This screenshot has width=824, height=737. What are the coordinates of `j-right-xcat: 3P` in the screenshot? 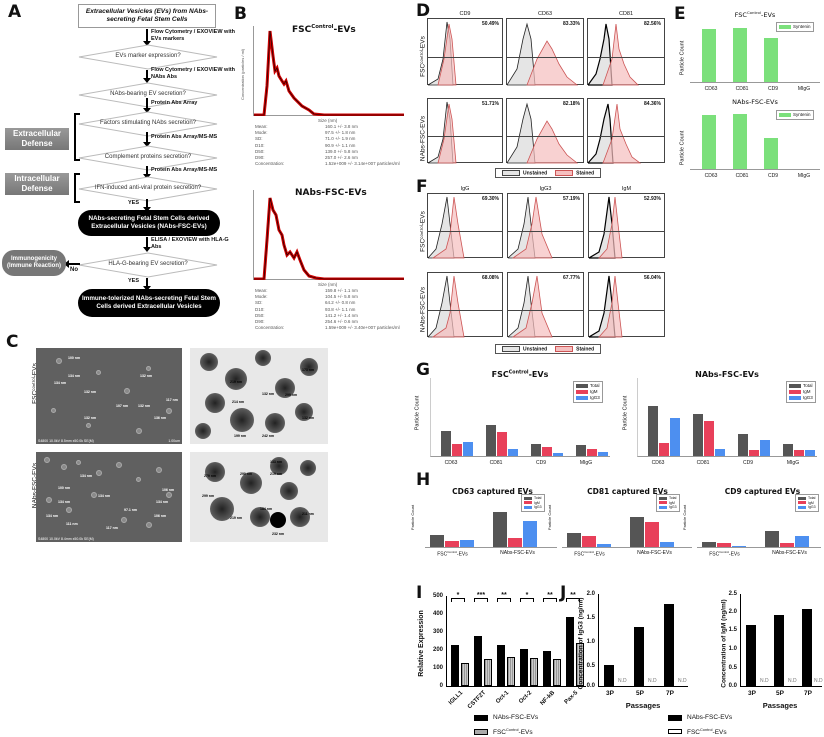 It's located at (752, 693).